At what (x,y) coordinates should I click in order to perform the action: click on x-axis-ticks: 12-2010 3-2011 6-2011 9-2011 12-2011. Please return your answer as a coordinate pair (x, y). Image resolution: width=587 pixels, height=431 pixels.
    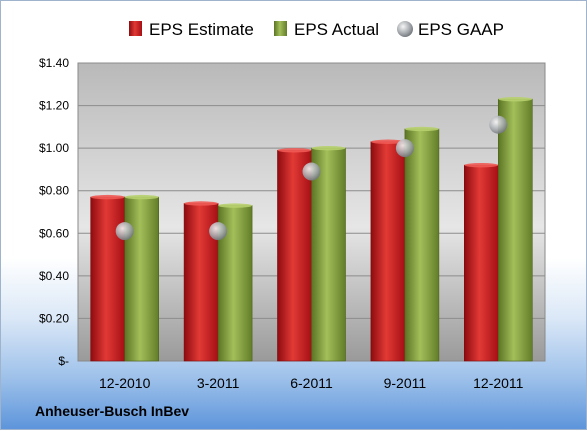
    Looking at the image, I should click on (311, 383).